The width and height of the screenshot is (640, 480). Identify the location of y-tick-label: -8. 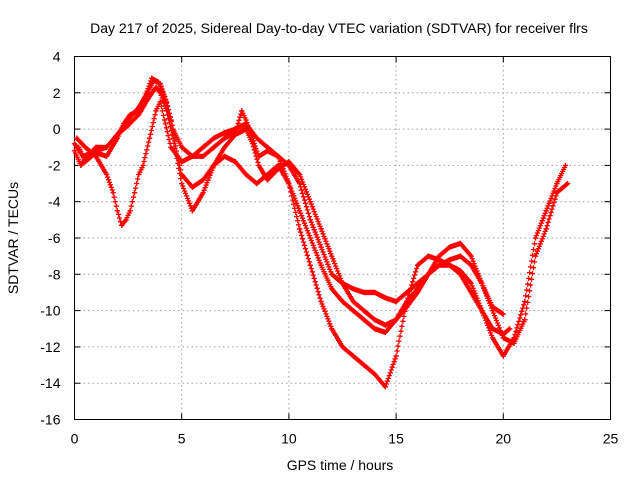
(54, 274).